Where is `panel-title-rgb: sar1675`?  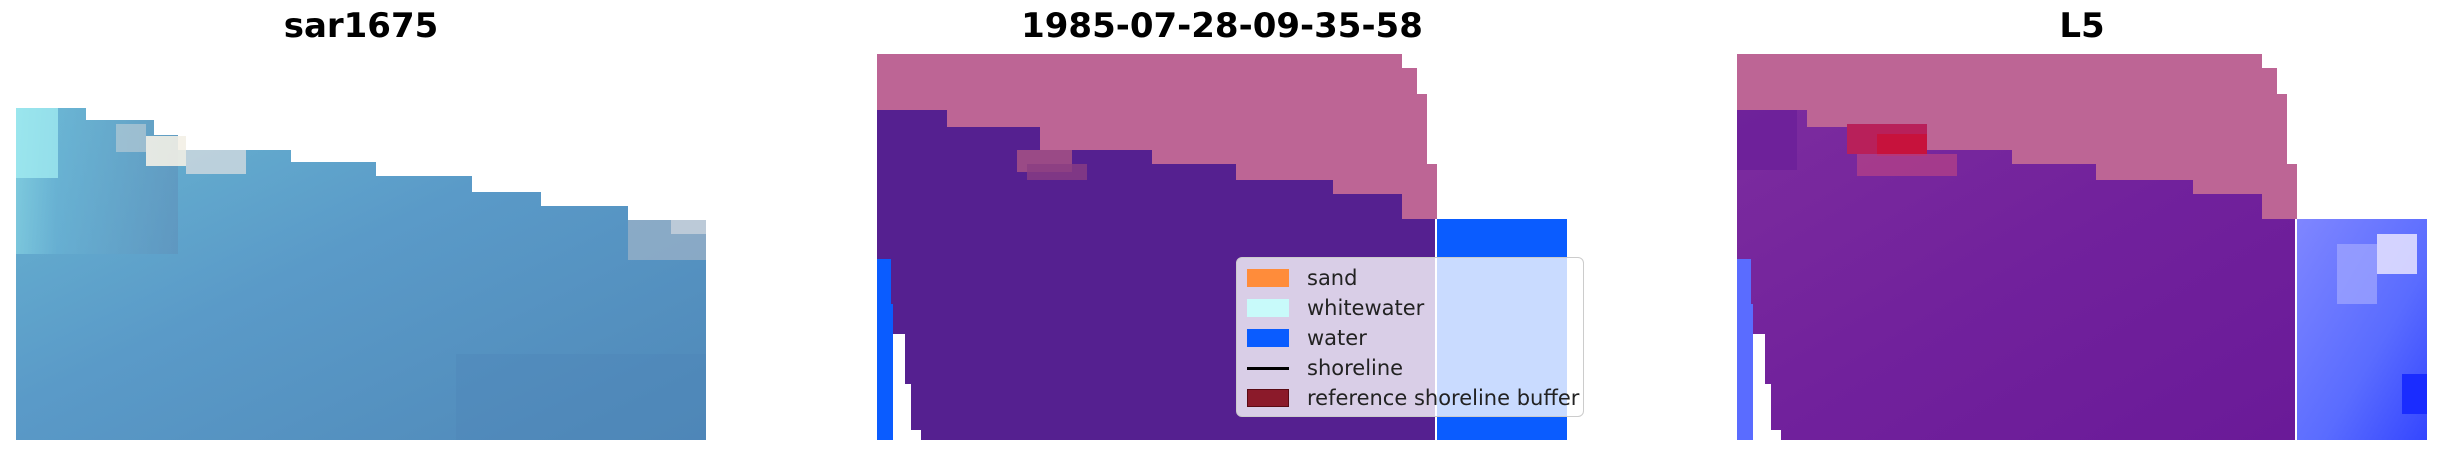
panel-title-rgb: sar1675 is located at coordinates (361, 26).